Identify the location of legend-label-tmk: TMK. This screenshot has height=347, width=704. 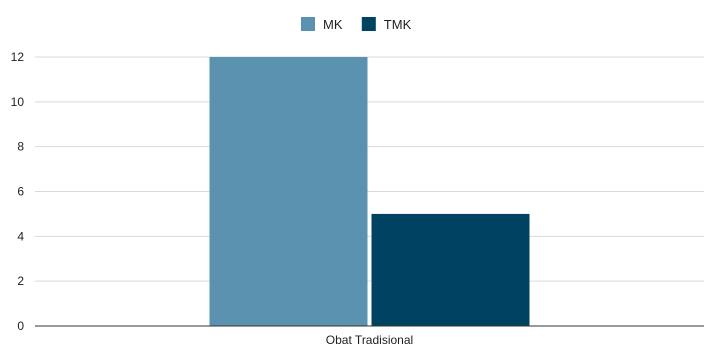
(398, 24).